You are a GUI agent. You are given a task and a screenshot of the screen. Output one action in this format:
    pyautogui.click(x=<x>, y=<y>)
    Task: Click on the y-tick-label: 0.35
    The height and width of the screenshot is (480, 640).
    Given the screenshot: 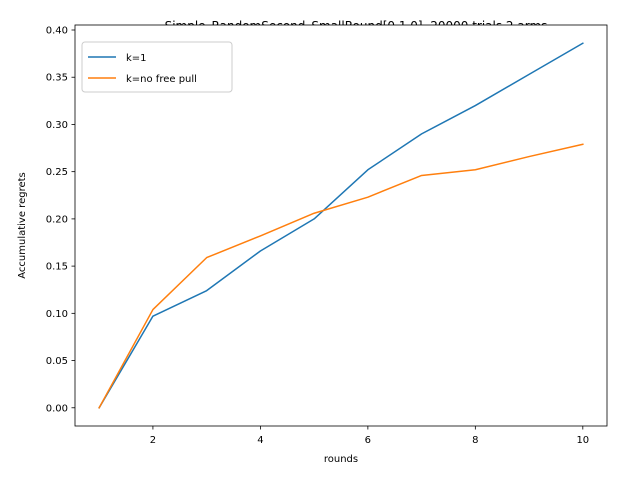 What is the action you would take?
    pyautogui.click(x=57, y=78)
    